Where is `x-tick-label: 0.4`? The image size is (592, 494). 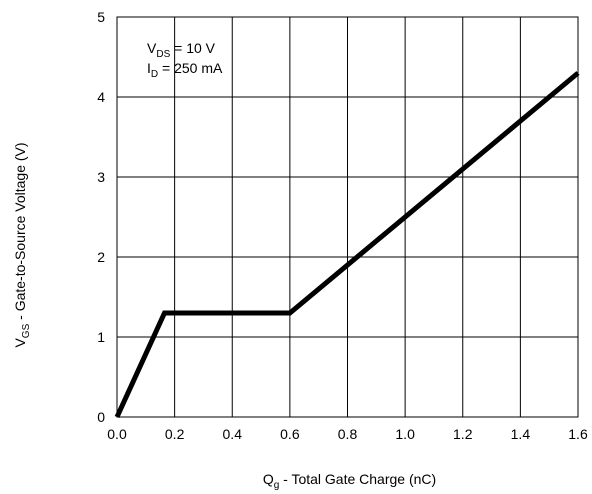
x-tick-label: 0.4 is located at coordinates (233, 434).